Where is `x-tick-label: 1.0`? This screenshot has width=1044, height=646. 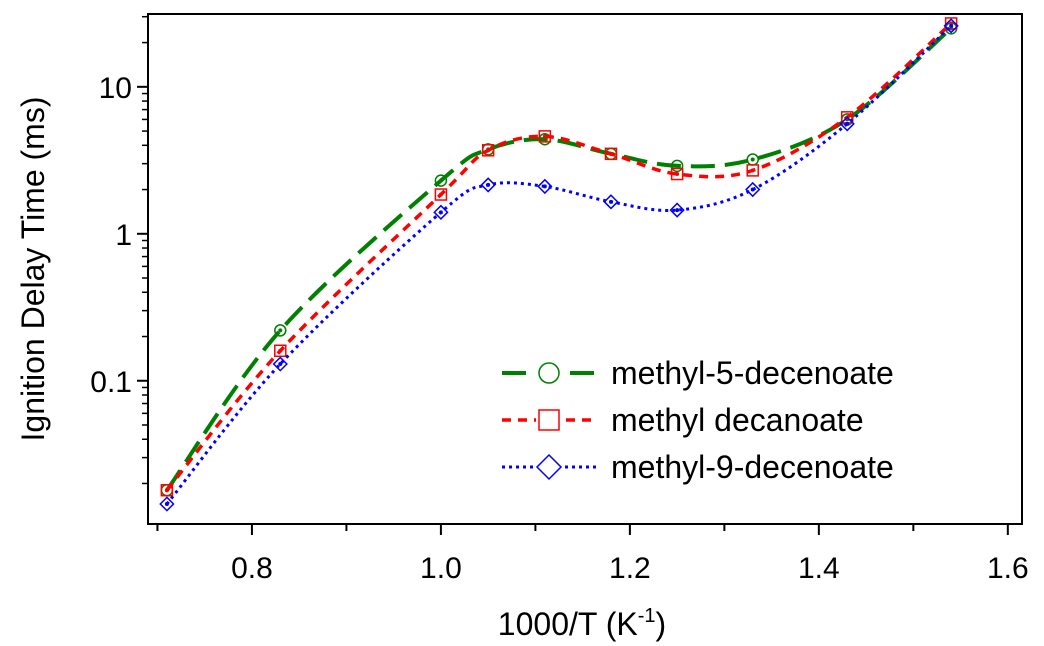 x-tick-label: 1.0 is located at coordinates (441, 568).